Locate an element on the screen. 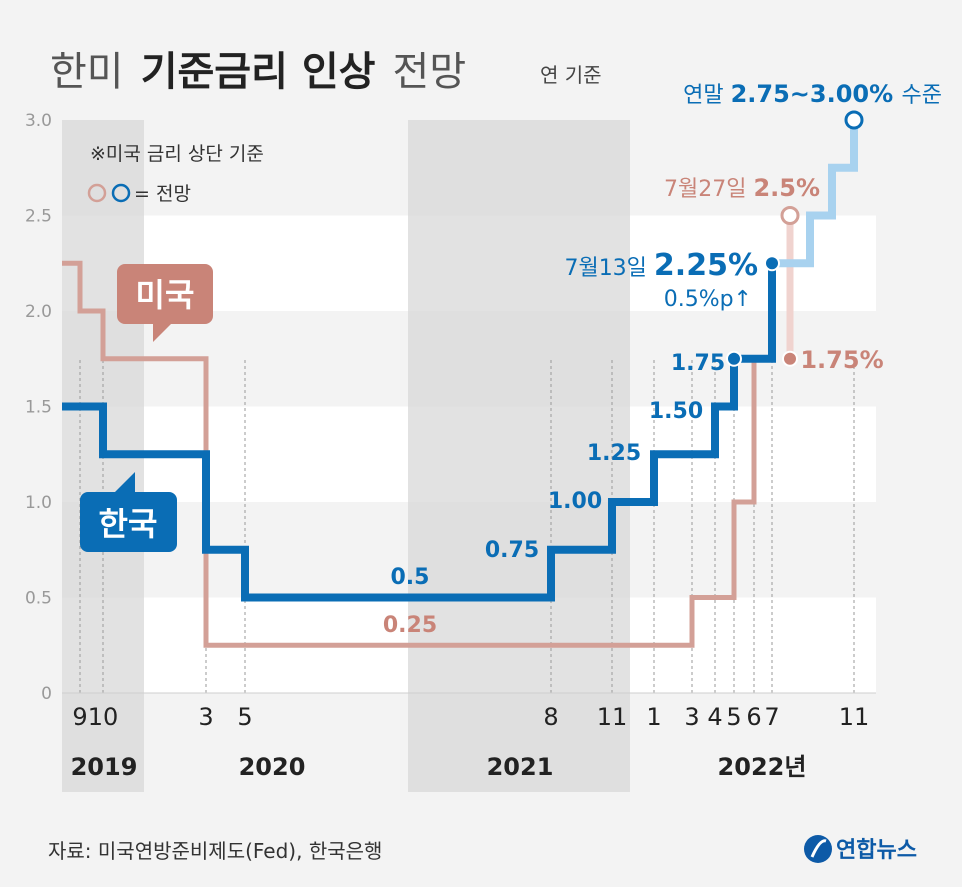 The width and height of the screenshot is (962, 887). us-callout: 미국 is located at coordinates (165, 303).